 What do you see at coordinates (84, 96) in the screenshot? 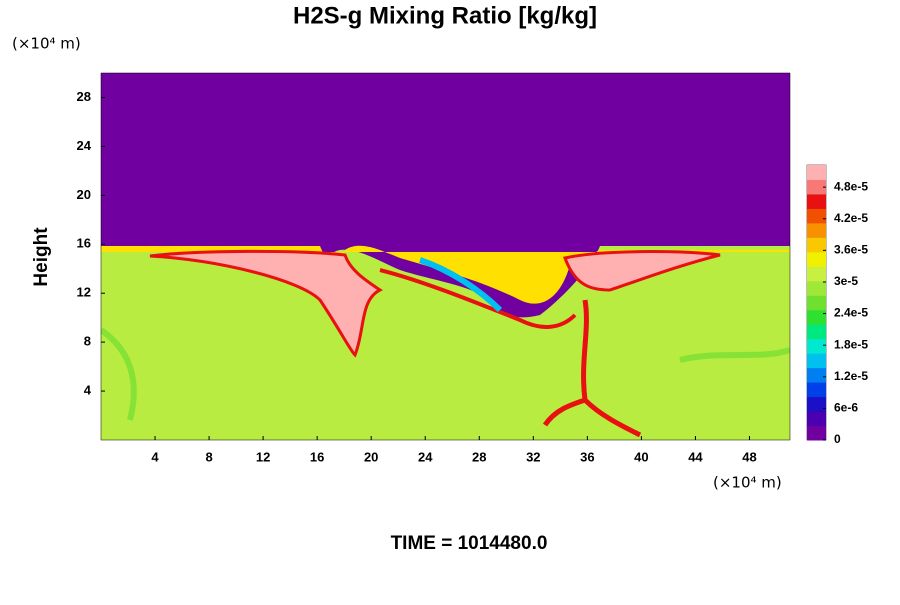
I see `y-tick-label: 28` at bounding box center [84, 96].